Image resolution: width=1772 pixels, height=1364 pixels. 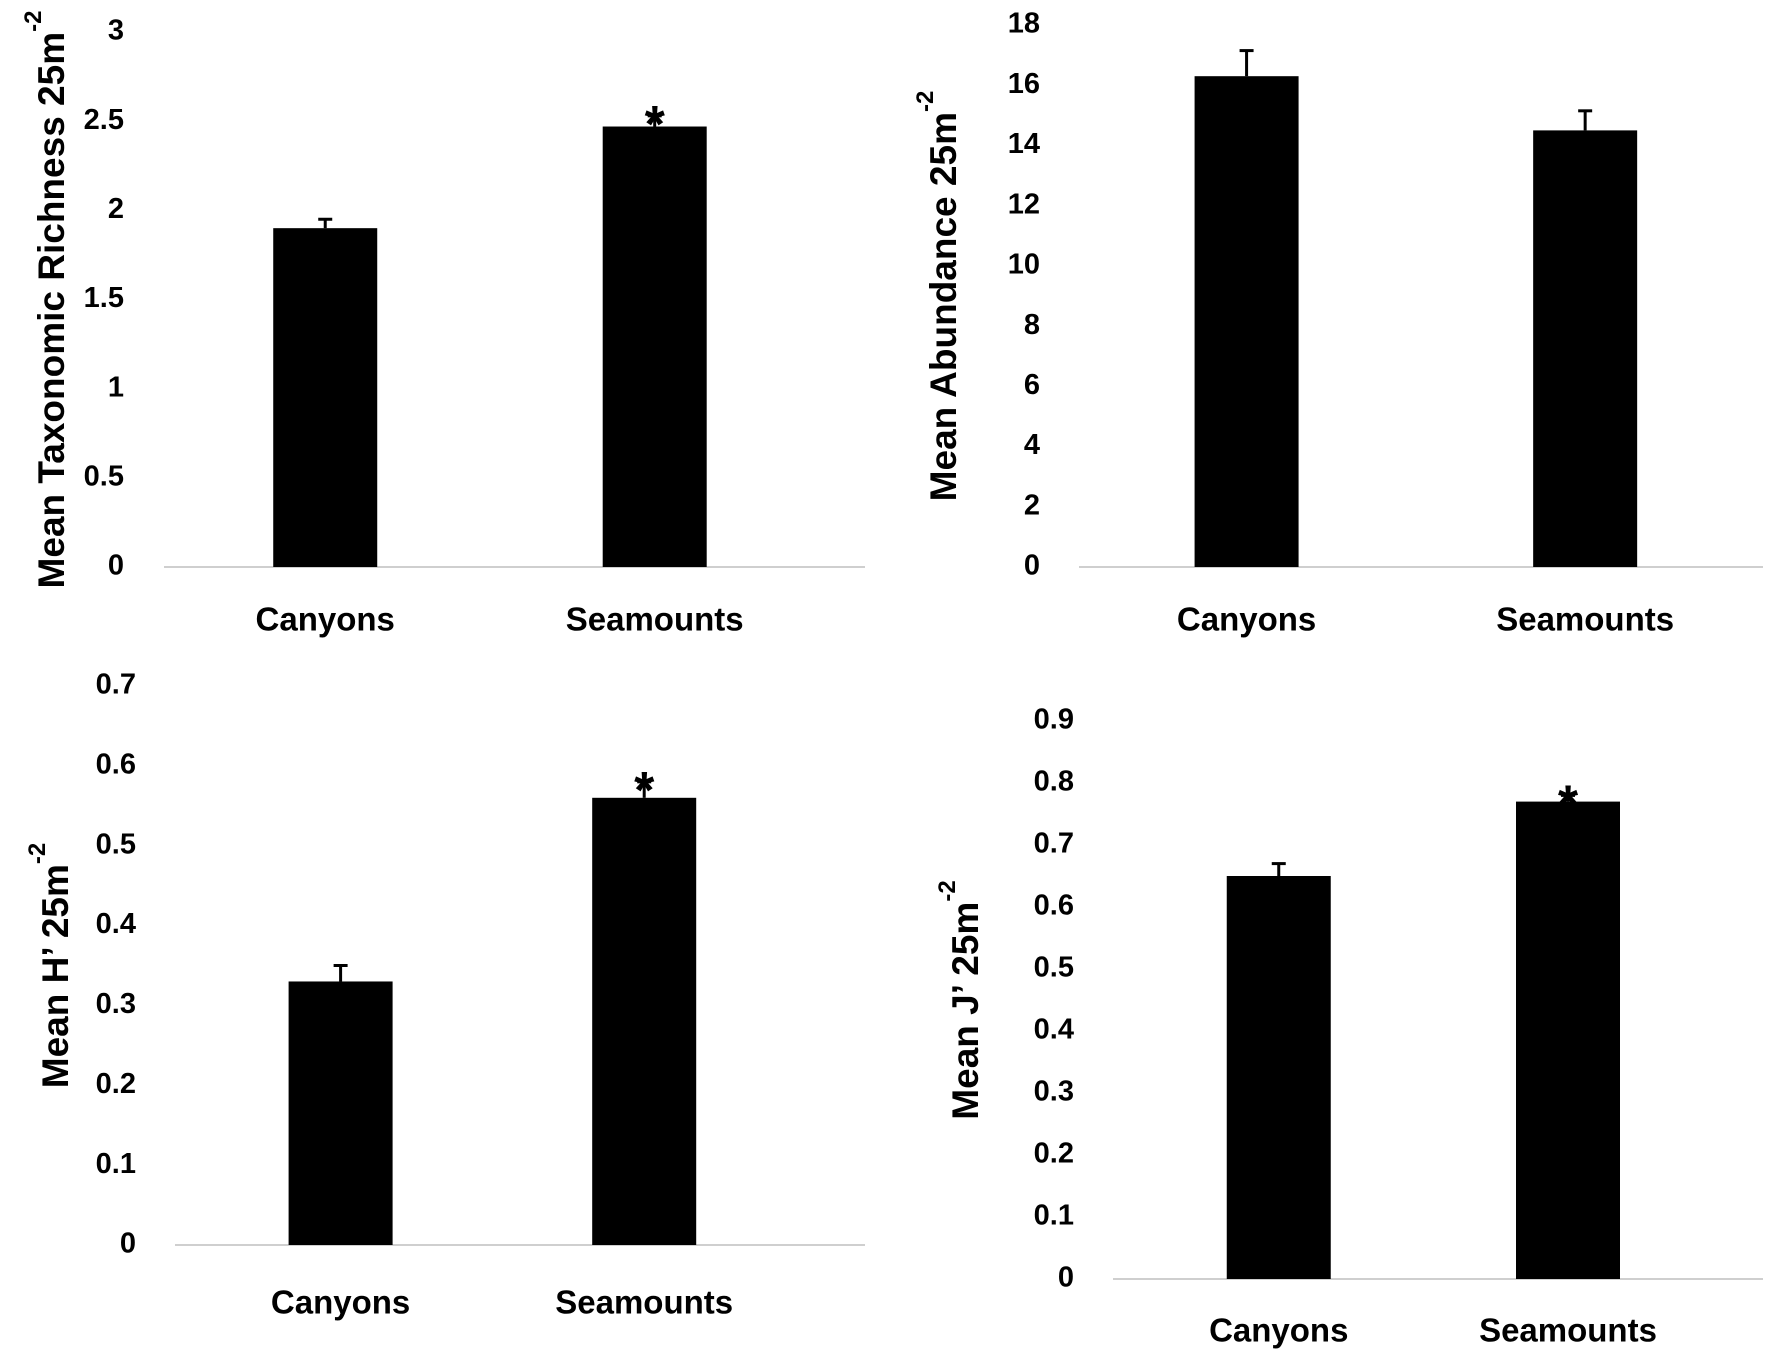 I want to click on y-tick-label: 18, so click(x=1024, y=24).